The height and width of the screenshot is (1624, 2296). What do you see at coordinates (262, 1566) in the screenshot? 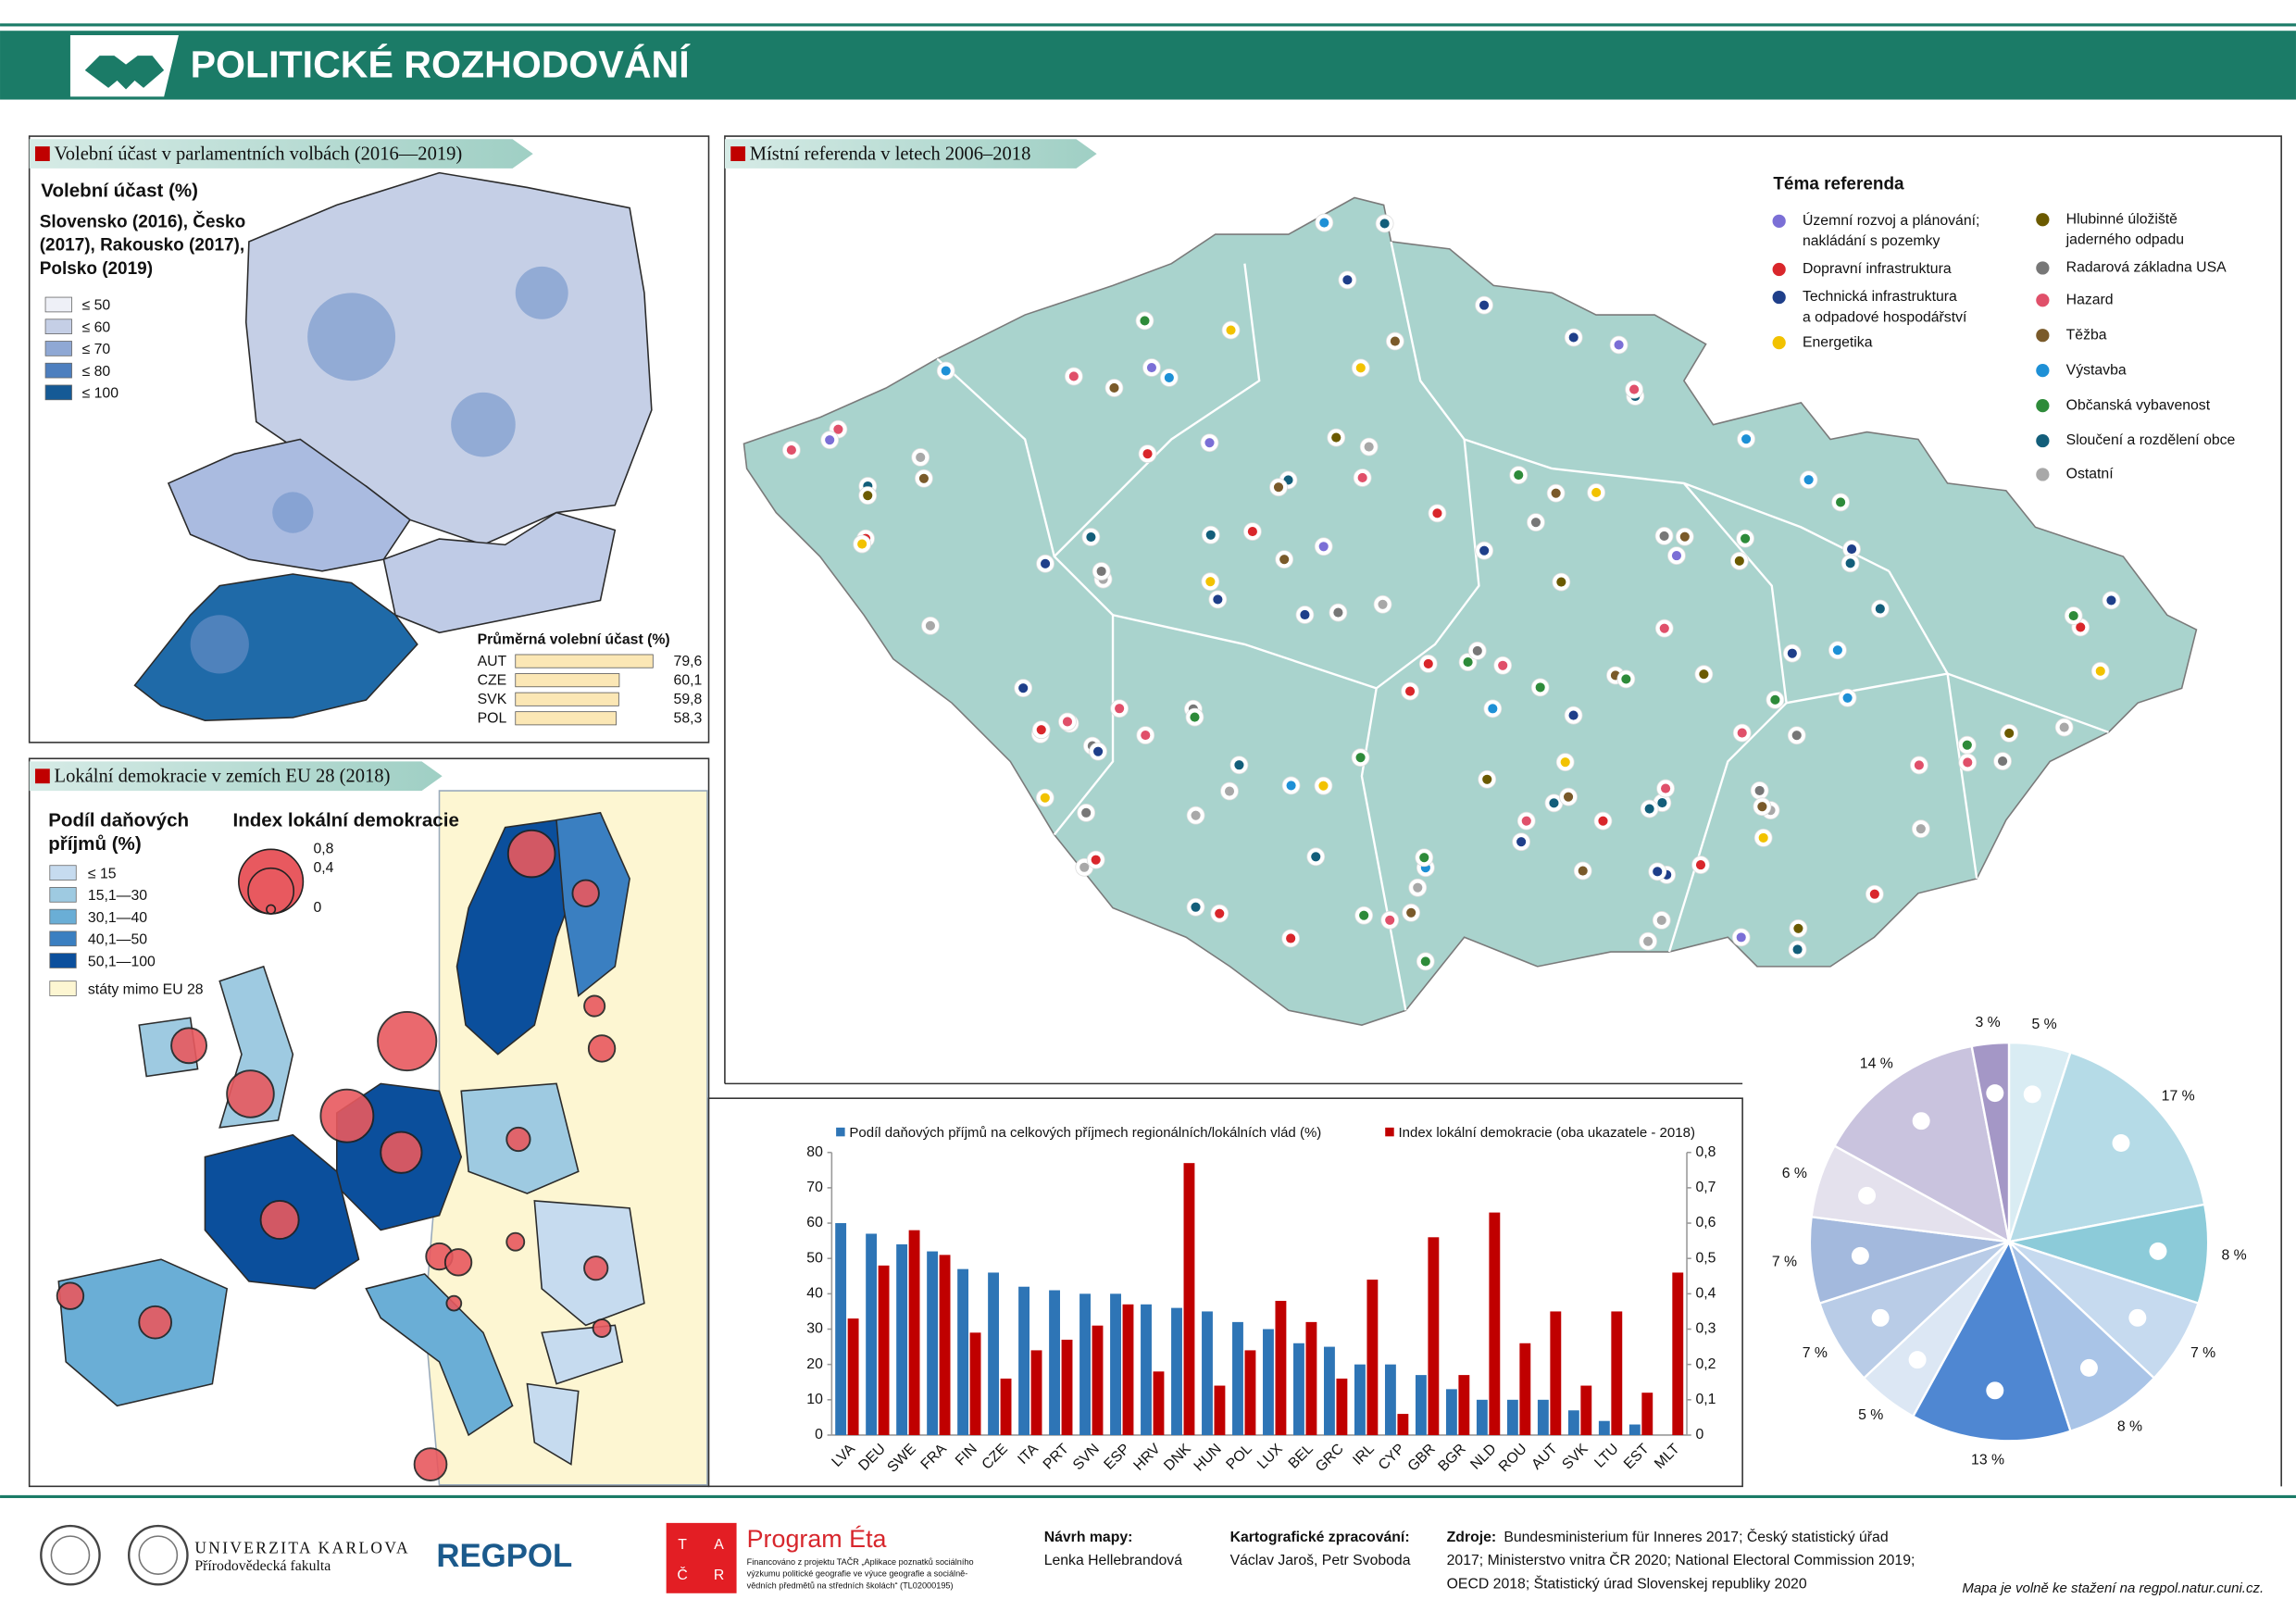
I see `faculty-name: Přírodovědecká fakulta` at bounding box center [262, 1566].